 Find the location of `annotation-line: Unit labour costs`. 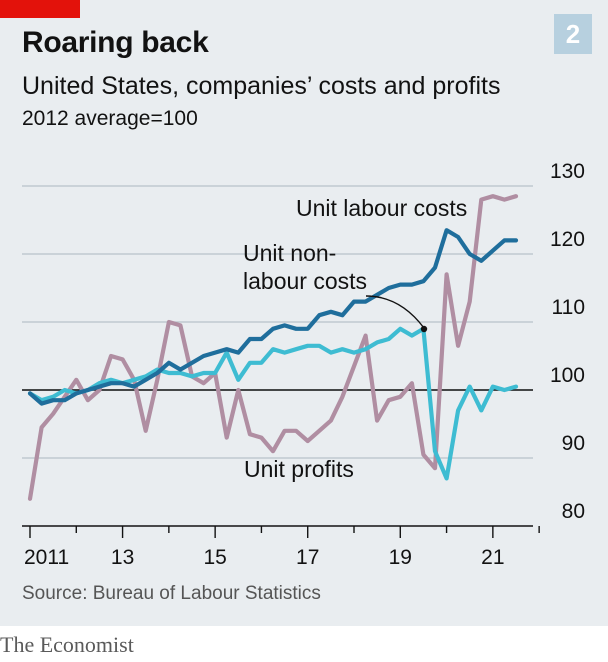

annotation-line: Unit labour costs is located at coordinates (381, 208).